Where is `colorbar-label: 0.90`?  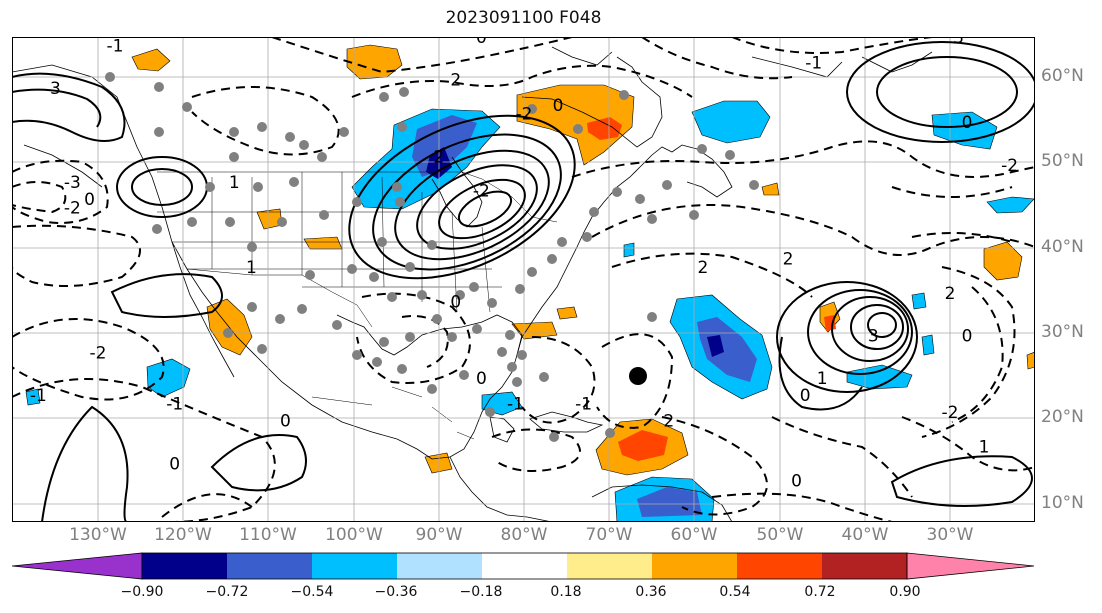
colorbar-label: 0.90 is located at coordinates (905, 592).